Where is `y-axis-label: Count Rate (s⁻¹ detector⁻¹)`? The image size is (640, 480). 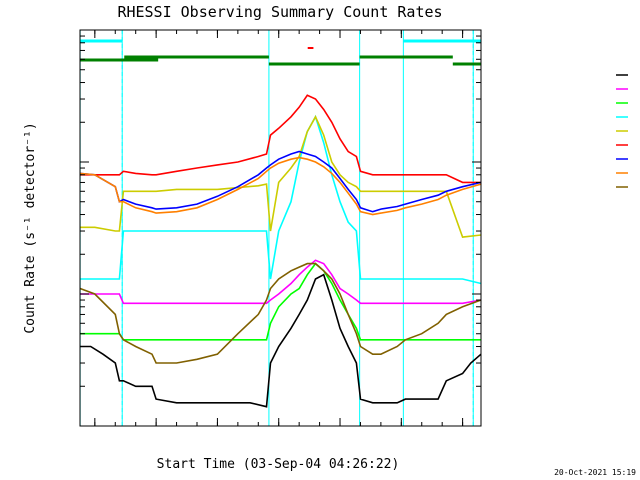
y-axis-label: Count Rate (s⁻¹ detector⁻¹) is located at coordinates (30, 227).